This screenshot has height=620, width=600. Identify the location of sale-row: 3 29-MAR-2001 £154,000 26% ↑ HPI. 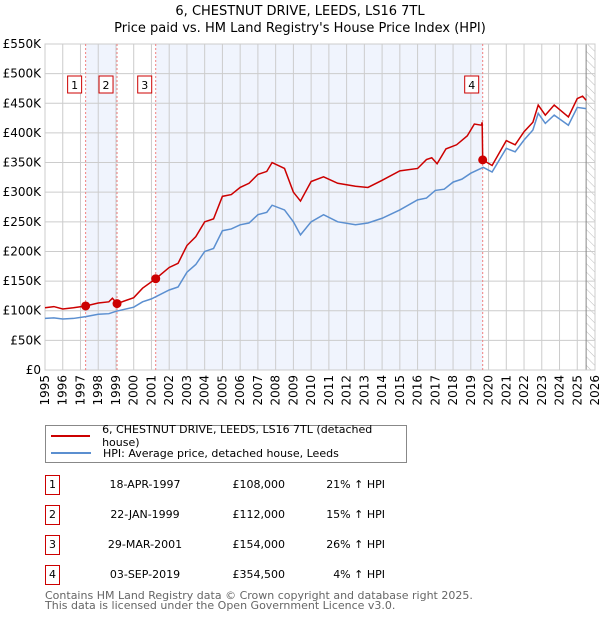
(245, 545).